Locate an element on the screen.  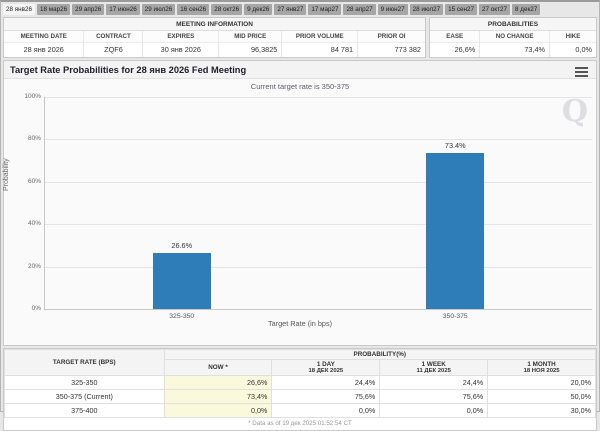
chart-subtitle: Current target rate is 350-375 is located at coordinates (300, 86).